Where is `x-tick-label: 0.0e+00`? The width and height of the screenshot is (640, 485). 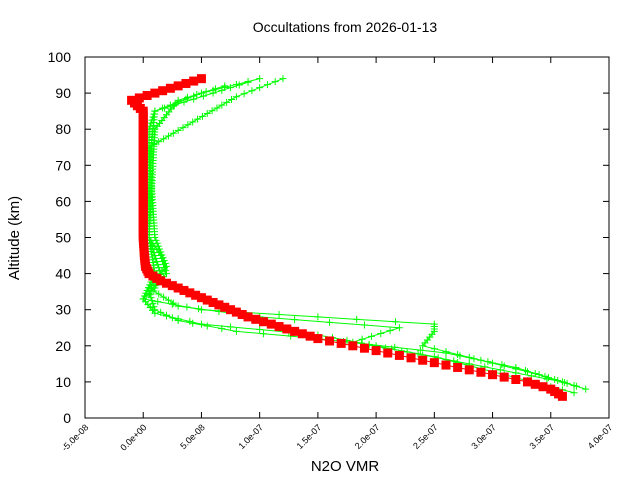
x-tick-label: 0.0e+00 is located at coordinates (133, 437).